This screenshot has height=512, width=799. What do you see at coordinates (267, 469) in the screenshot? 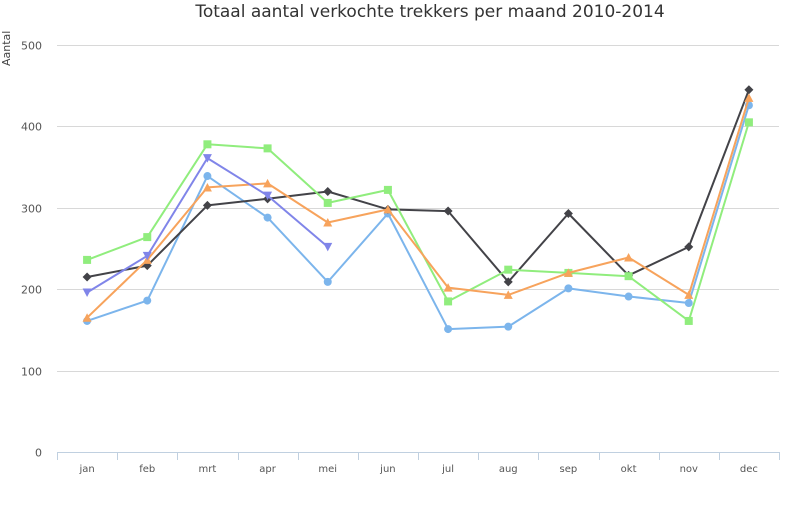
I see `x-tick-label: apr` at bounding box center [267, 469].